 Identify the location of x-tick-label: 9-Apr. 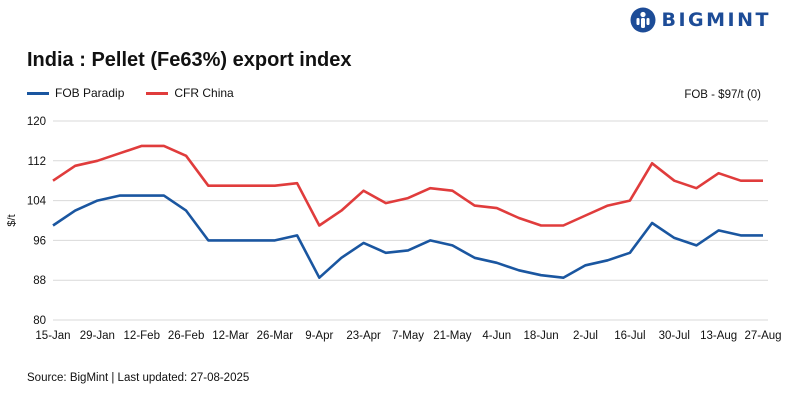
(319, 336).